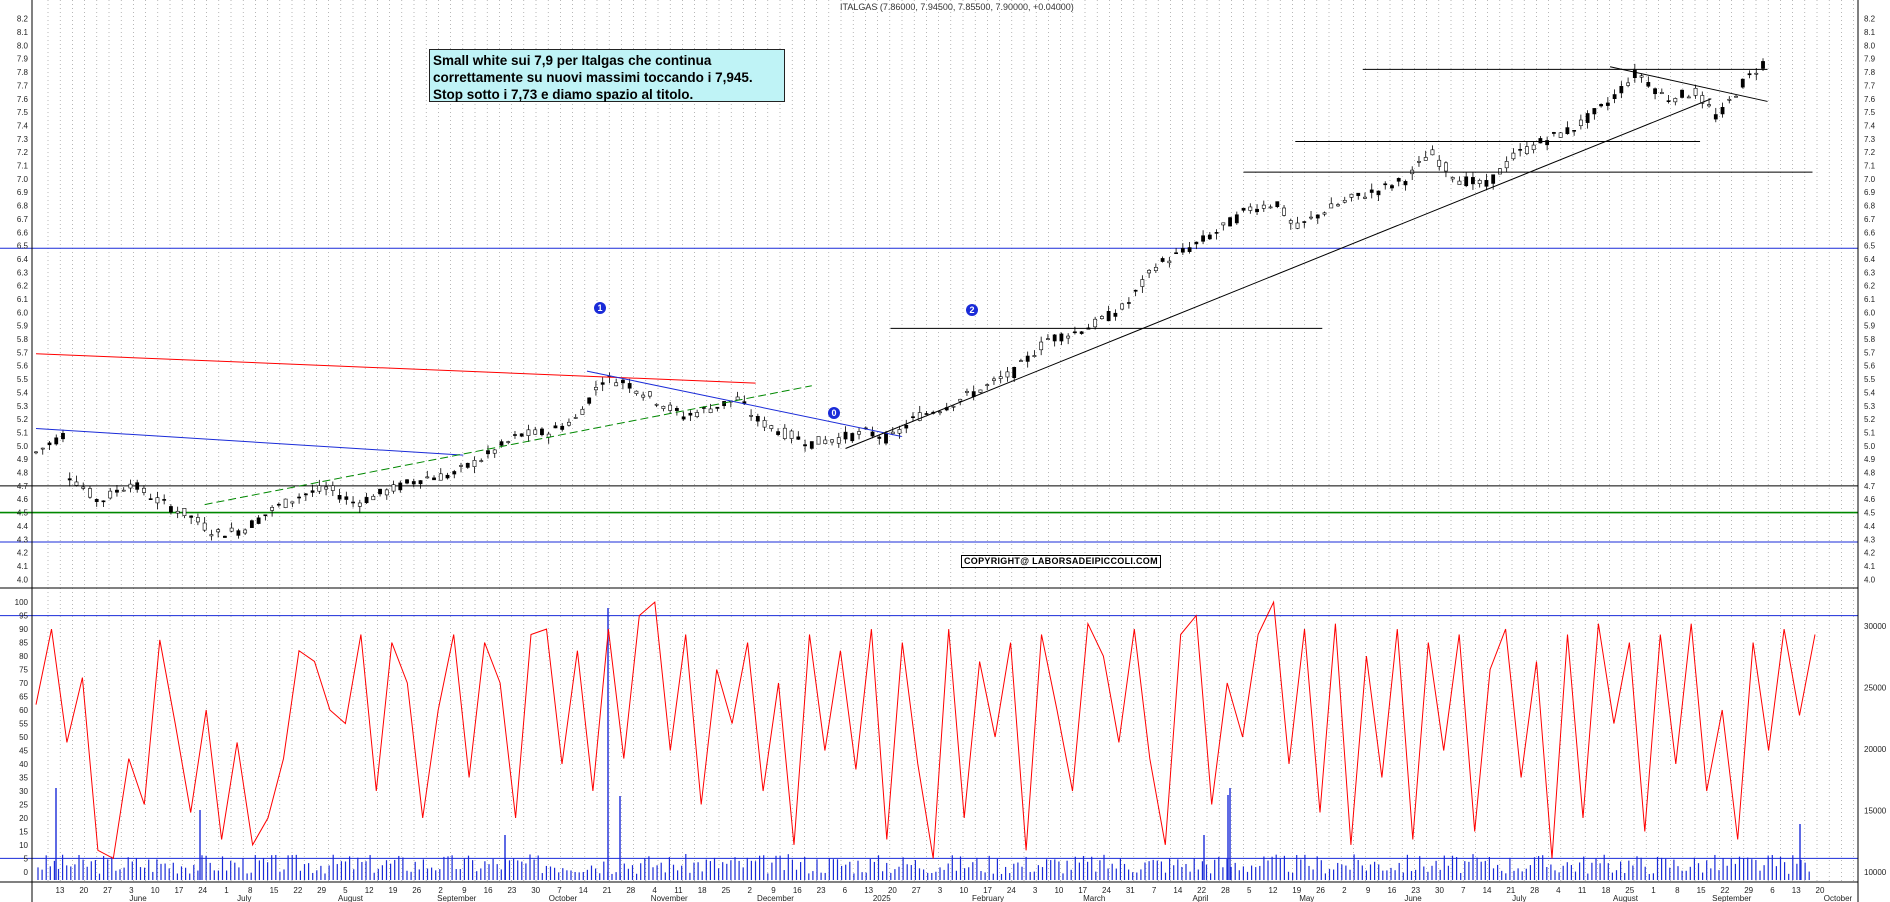  Describe the element at coordinates (23, 206) in the screenshot. I see `y-tick-left: 6.8` at that location.